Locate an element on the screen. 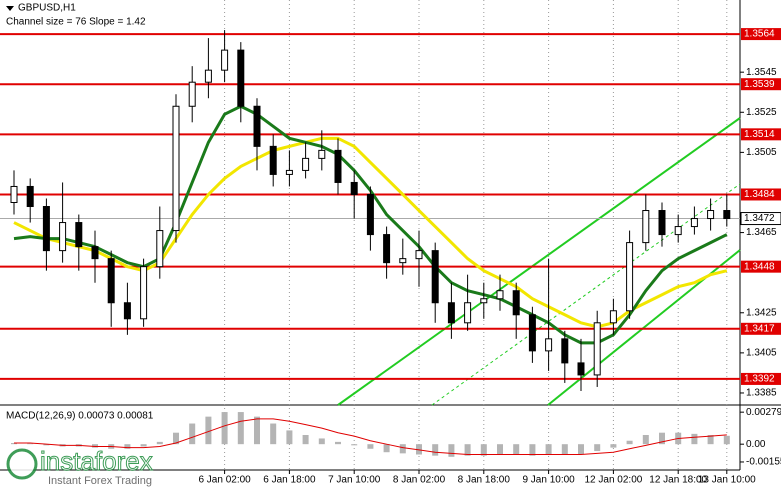 This screenshot has width=781, height=489. y-tick-label: 1.3425 is located at coordinates (761, 312).